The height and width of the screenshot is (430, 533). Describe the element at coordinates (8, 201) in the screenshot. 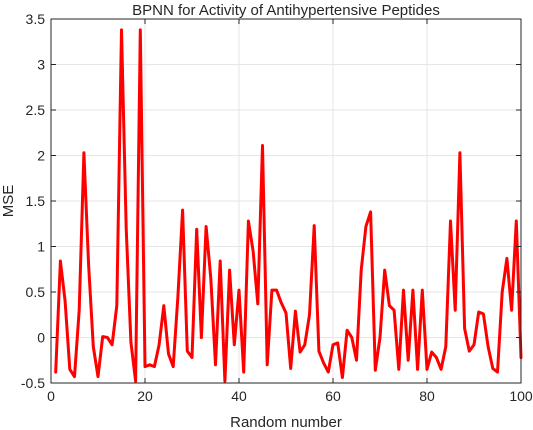

I see `y-axis-title: MSE` at that location.